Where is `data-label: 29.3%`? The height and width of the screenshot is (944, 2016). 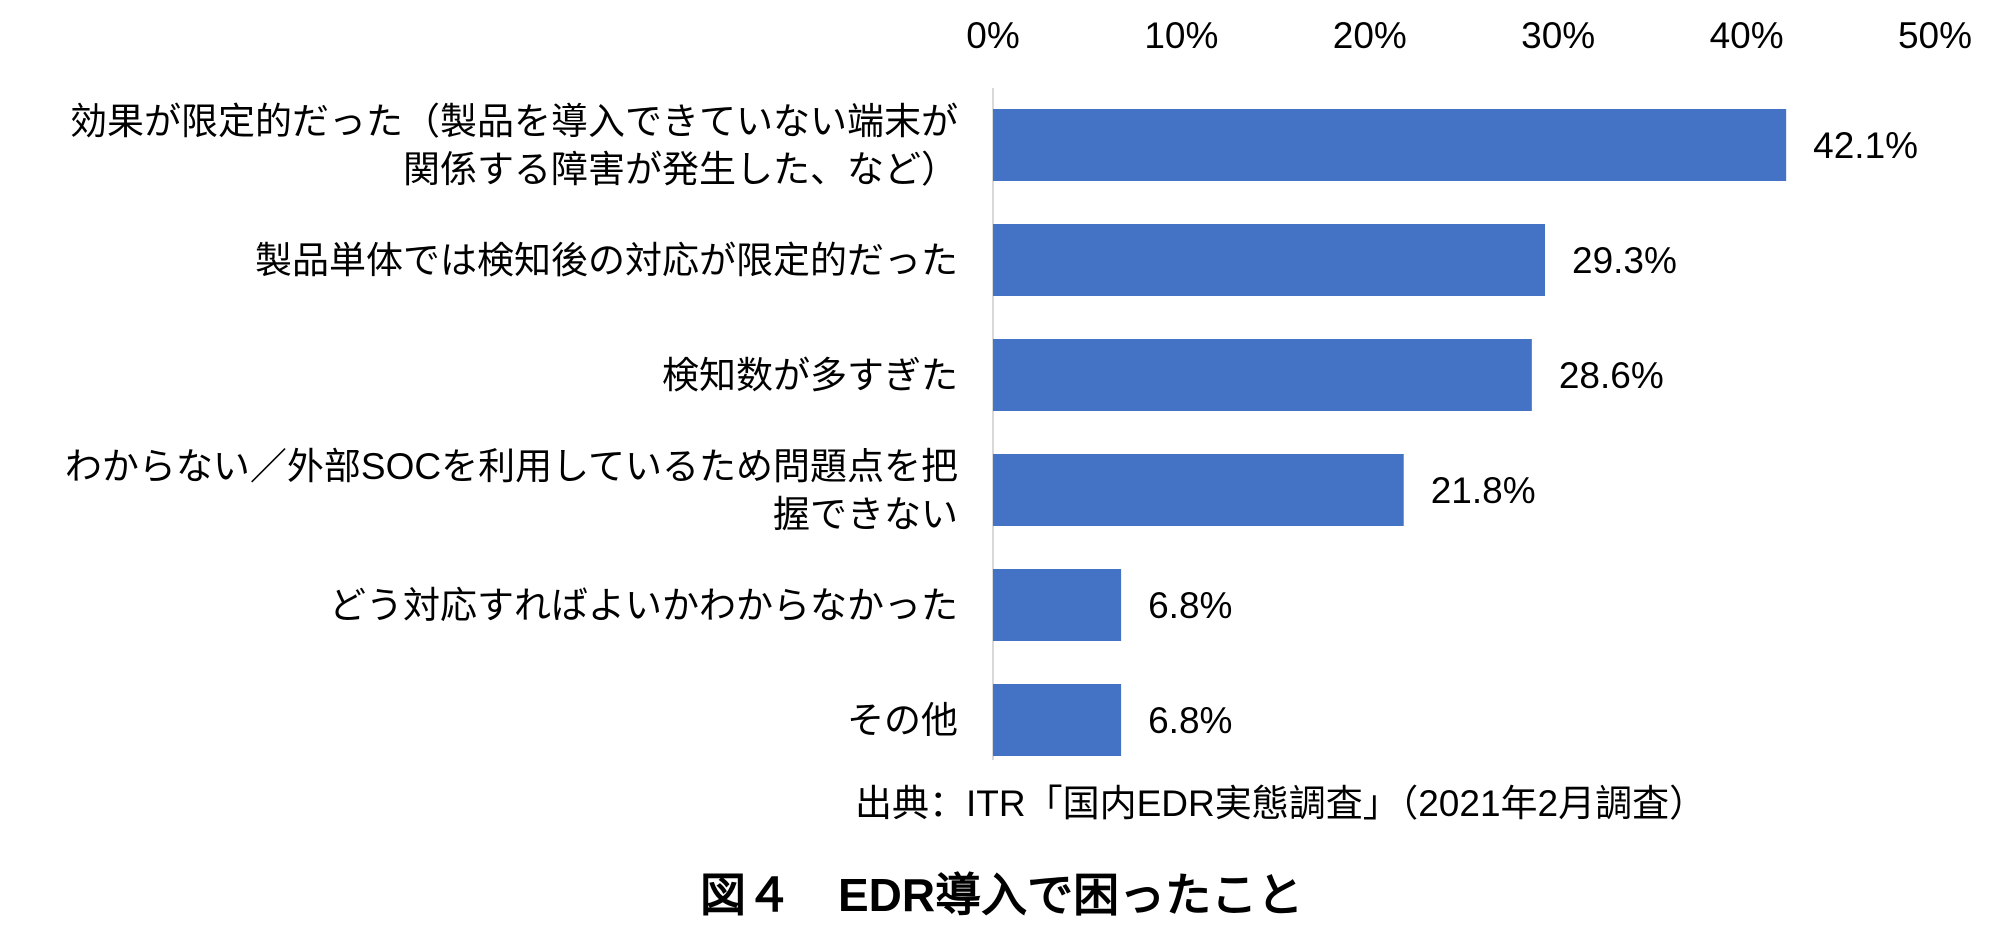
data-label: 29.3% is located at coordinates (1624, 260).